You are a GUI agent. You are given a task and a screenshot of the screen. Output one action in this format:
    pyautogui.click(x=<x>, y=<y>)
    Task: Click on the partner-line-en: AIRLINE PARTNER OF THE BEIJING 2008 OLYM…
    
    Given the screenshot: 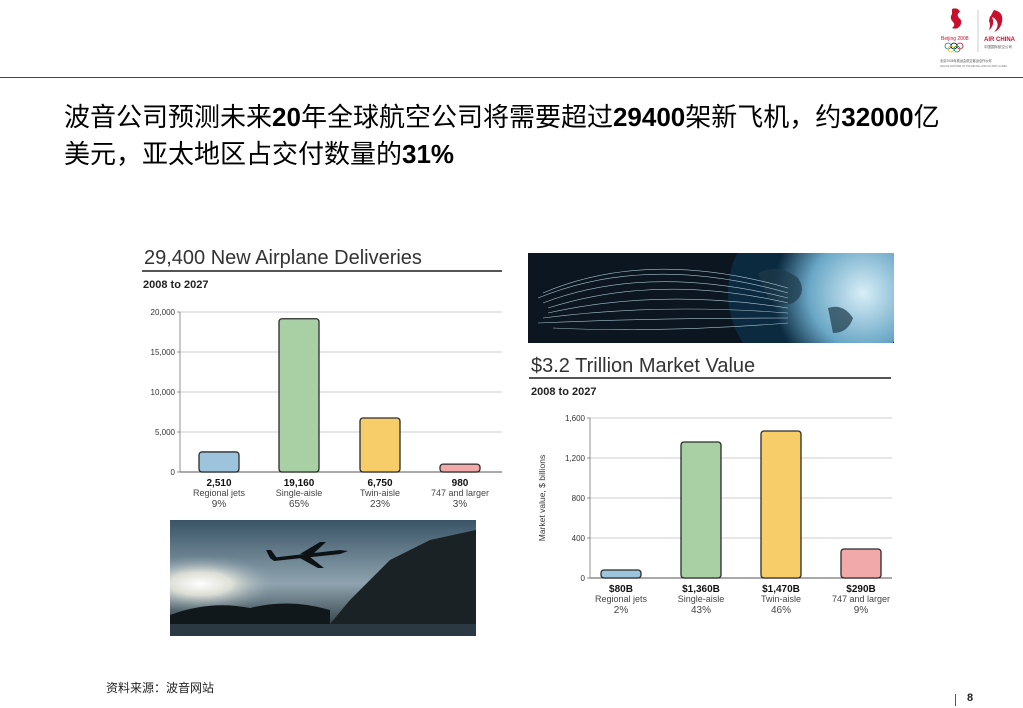 What is the action you would take?
    pyautogui.click(x=973, y=66)
    